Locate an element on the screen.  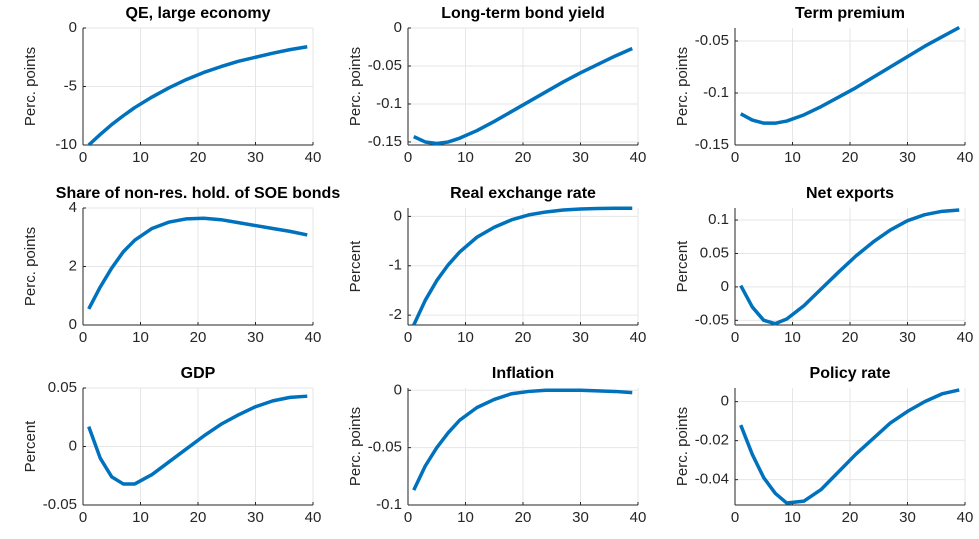
chart-title: Policy rate is located at coordinates (850, 373).